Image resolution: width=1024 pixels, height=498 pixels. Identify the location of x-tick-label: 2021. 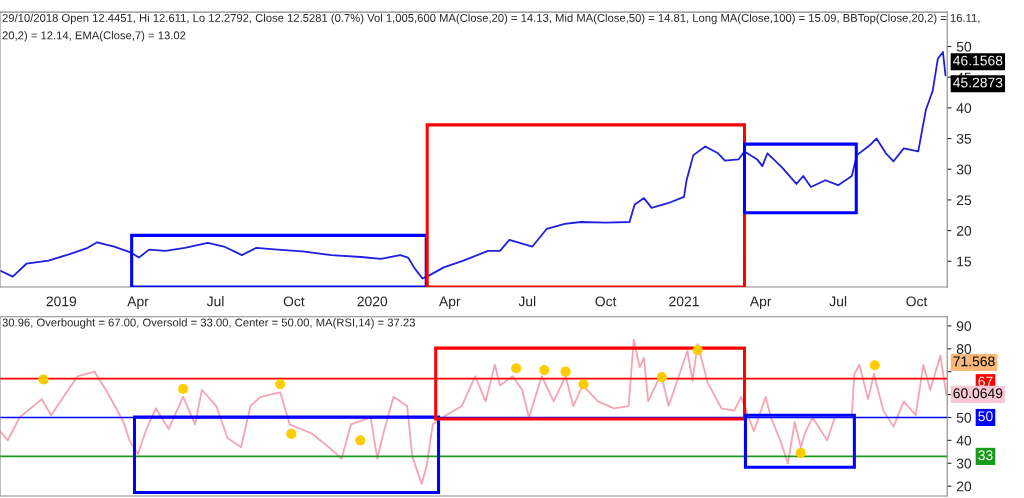
(684, 301).